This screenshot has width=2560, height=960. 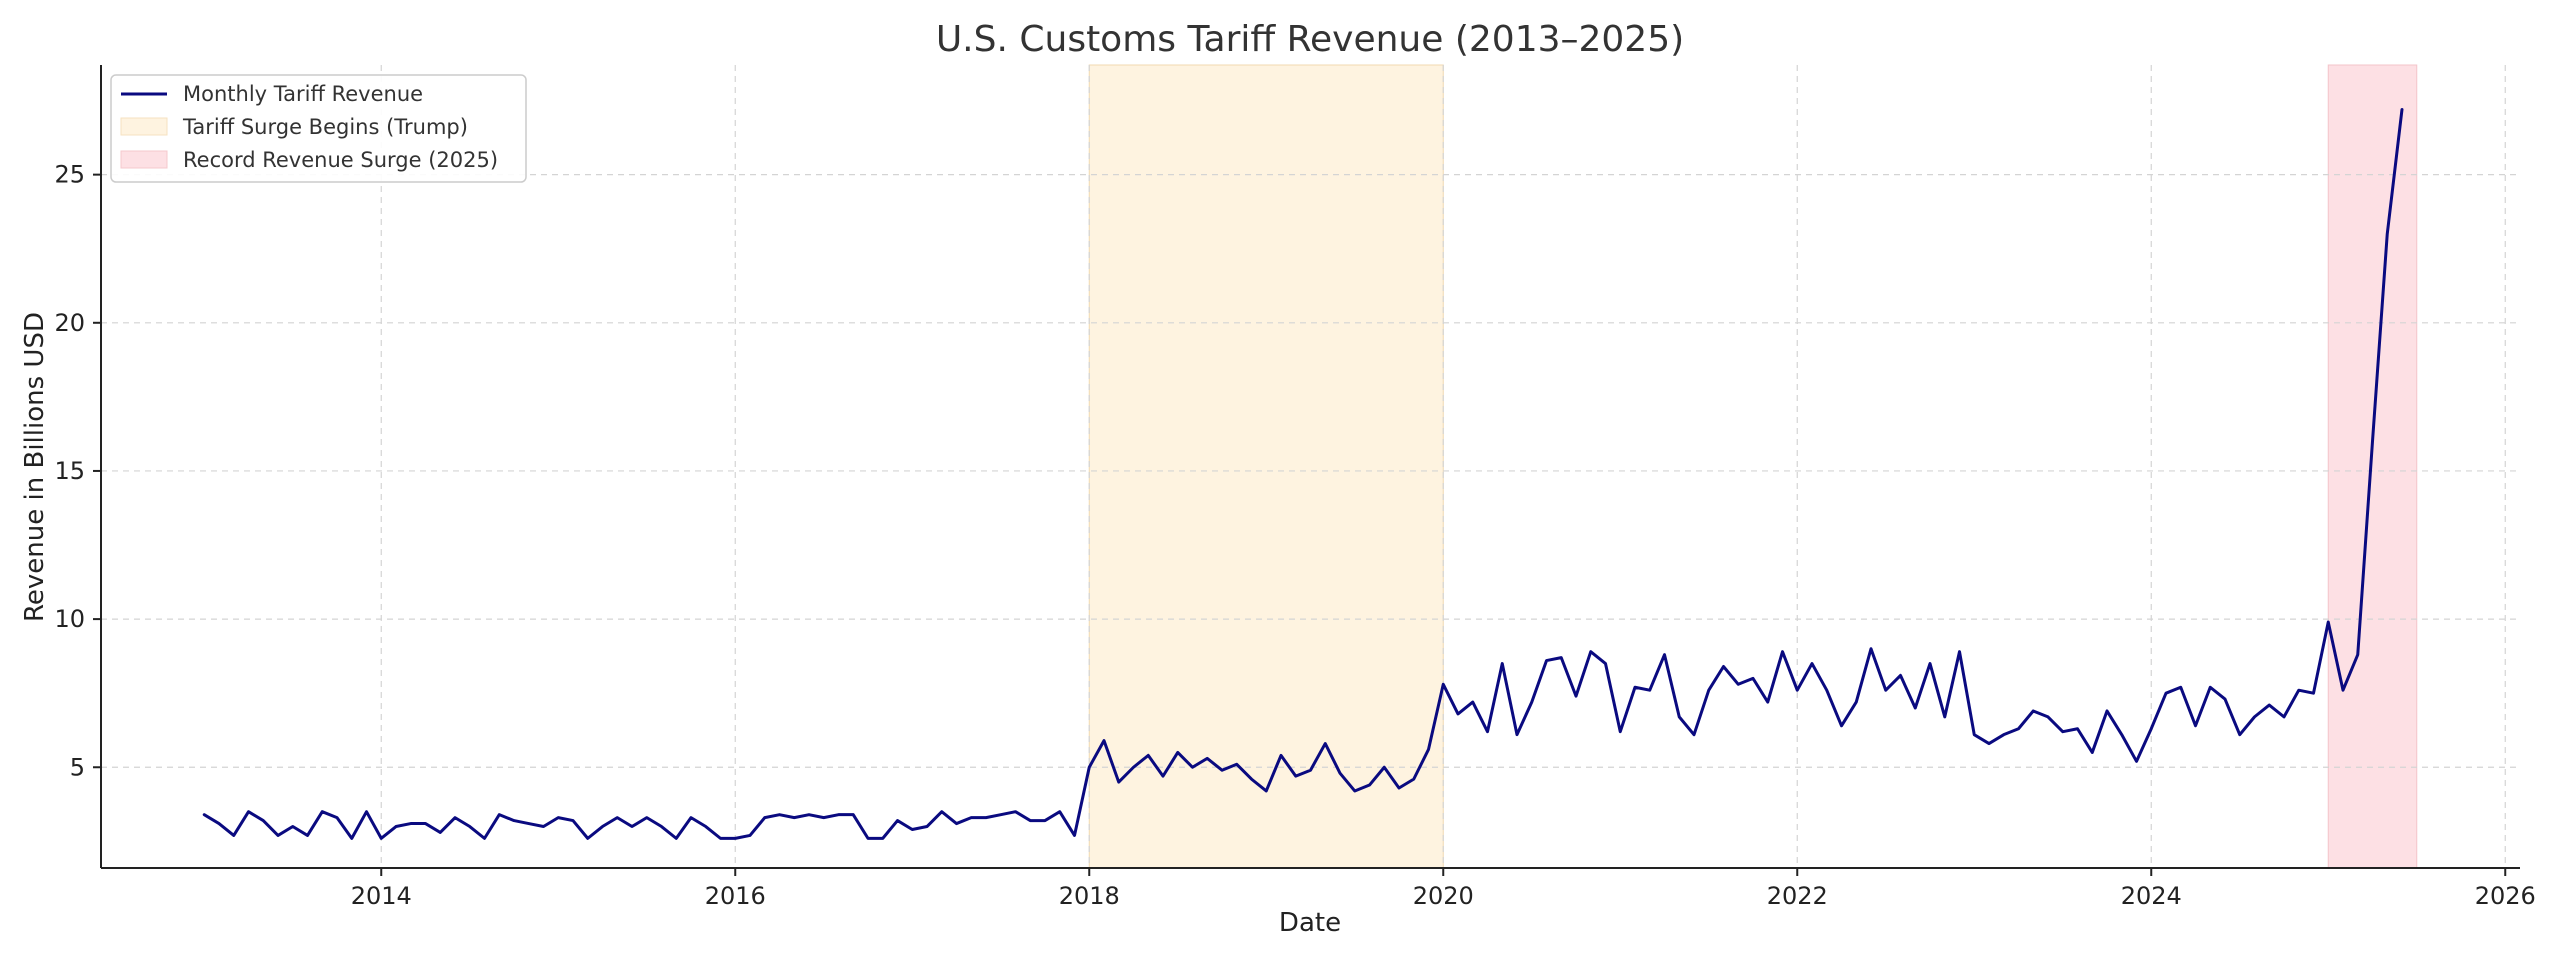 What do you see at coordinates (2505, 896) in the screenshot?
I see `x-tick-label: 2026` at bounding box center [2505, 896].